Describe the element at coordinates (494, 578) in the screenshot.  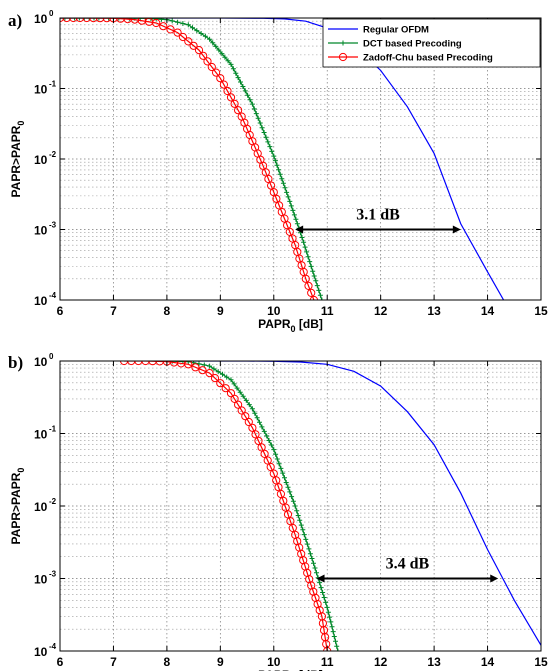
I see `arrow-head-right` at that location.